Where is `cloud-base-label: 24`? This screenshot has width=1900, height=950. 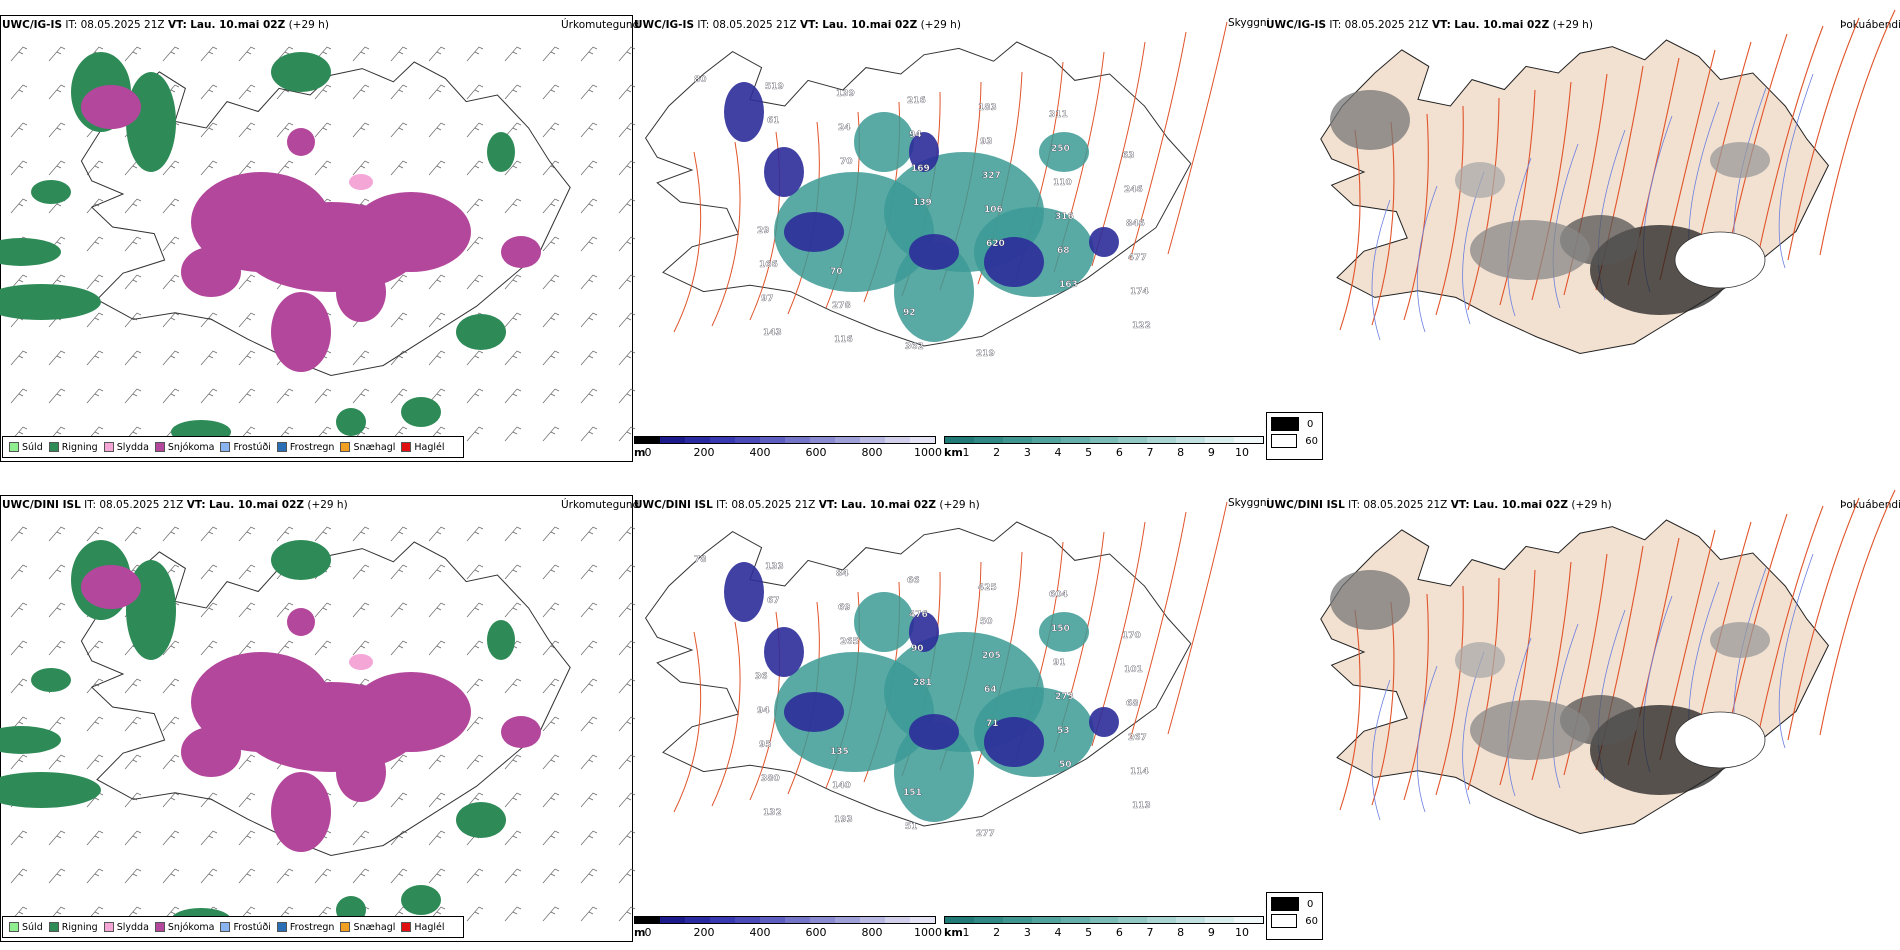 cloud-base-label: 24 is located at coordinates (844, 128).